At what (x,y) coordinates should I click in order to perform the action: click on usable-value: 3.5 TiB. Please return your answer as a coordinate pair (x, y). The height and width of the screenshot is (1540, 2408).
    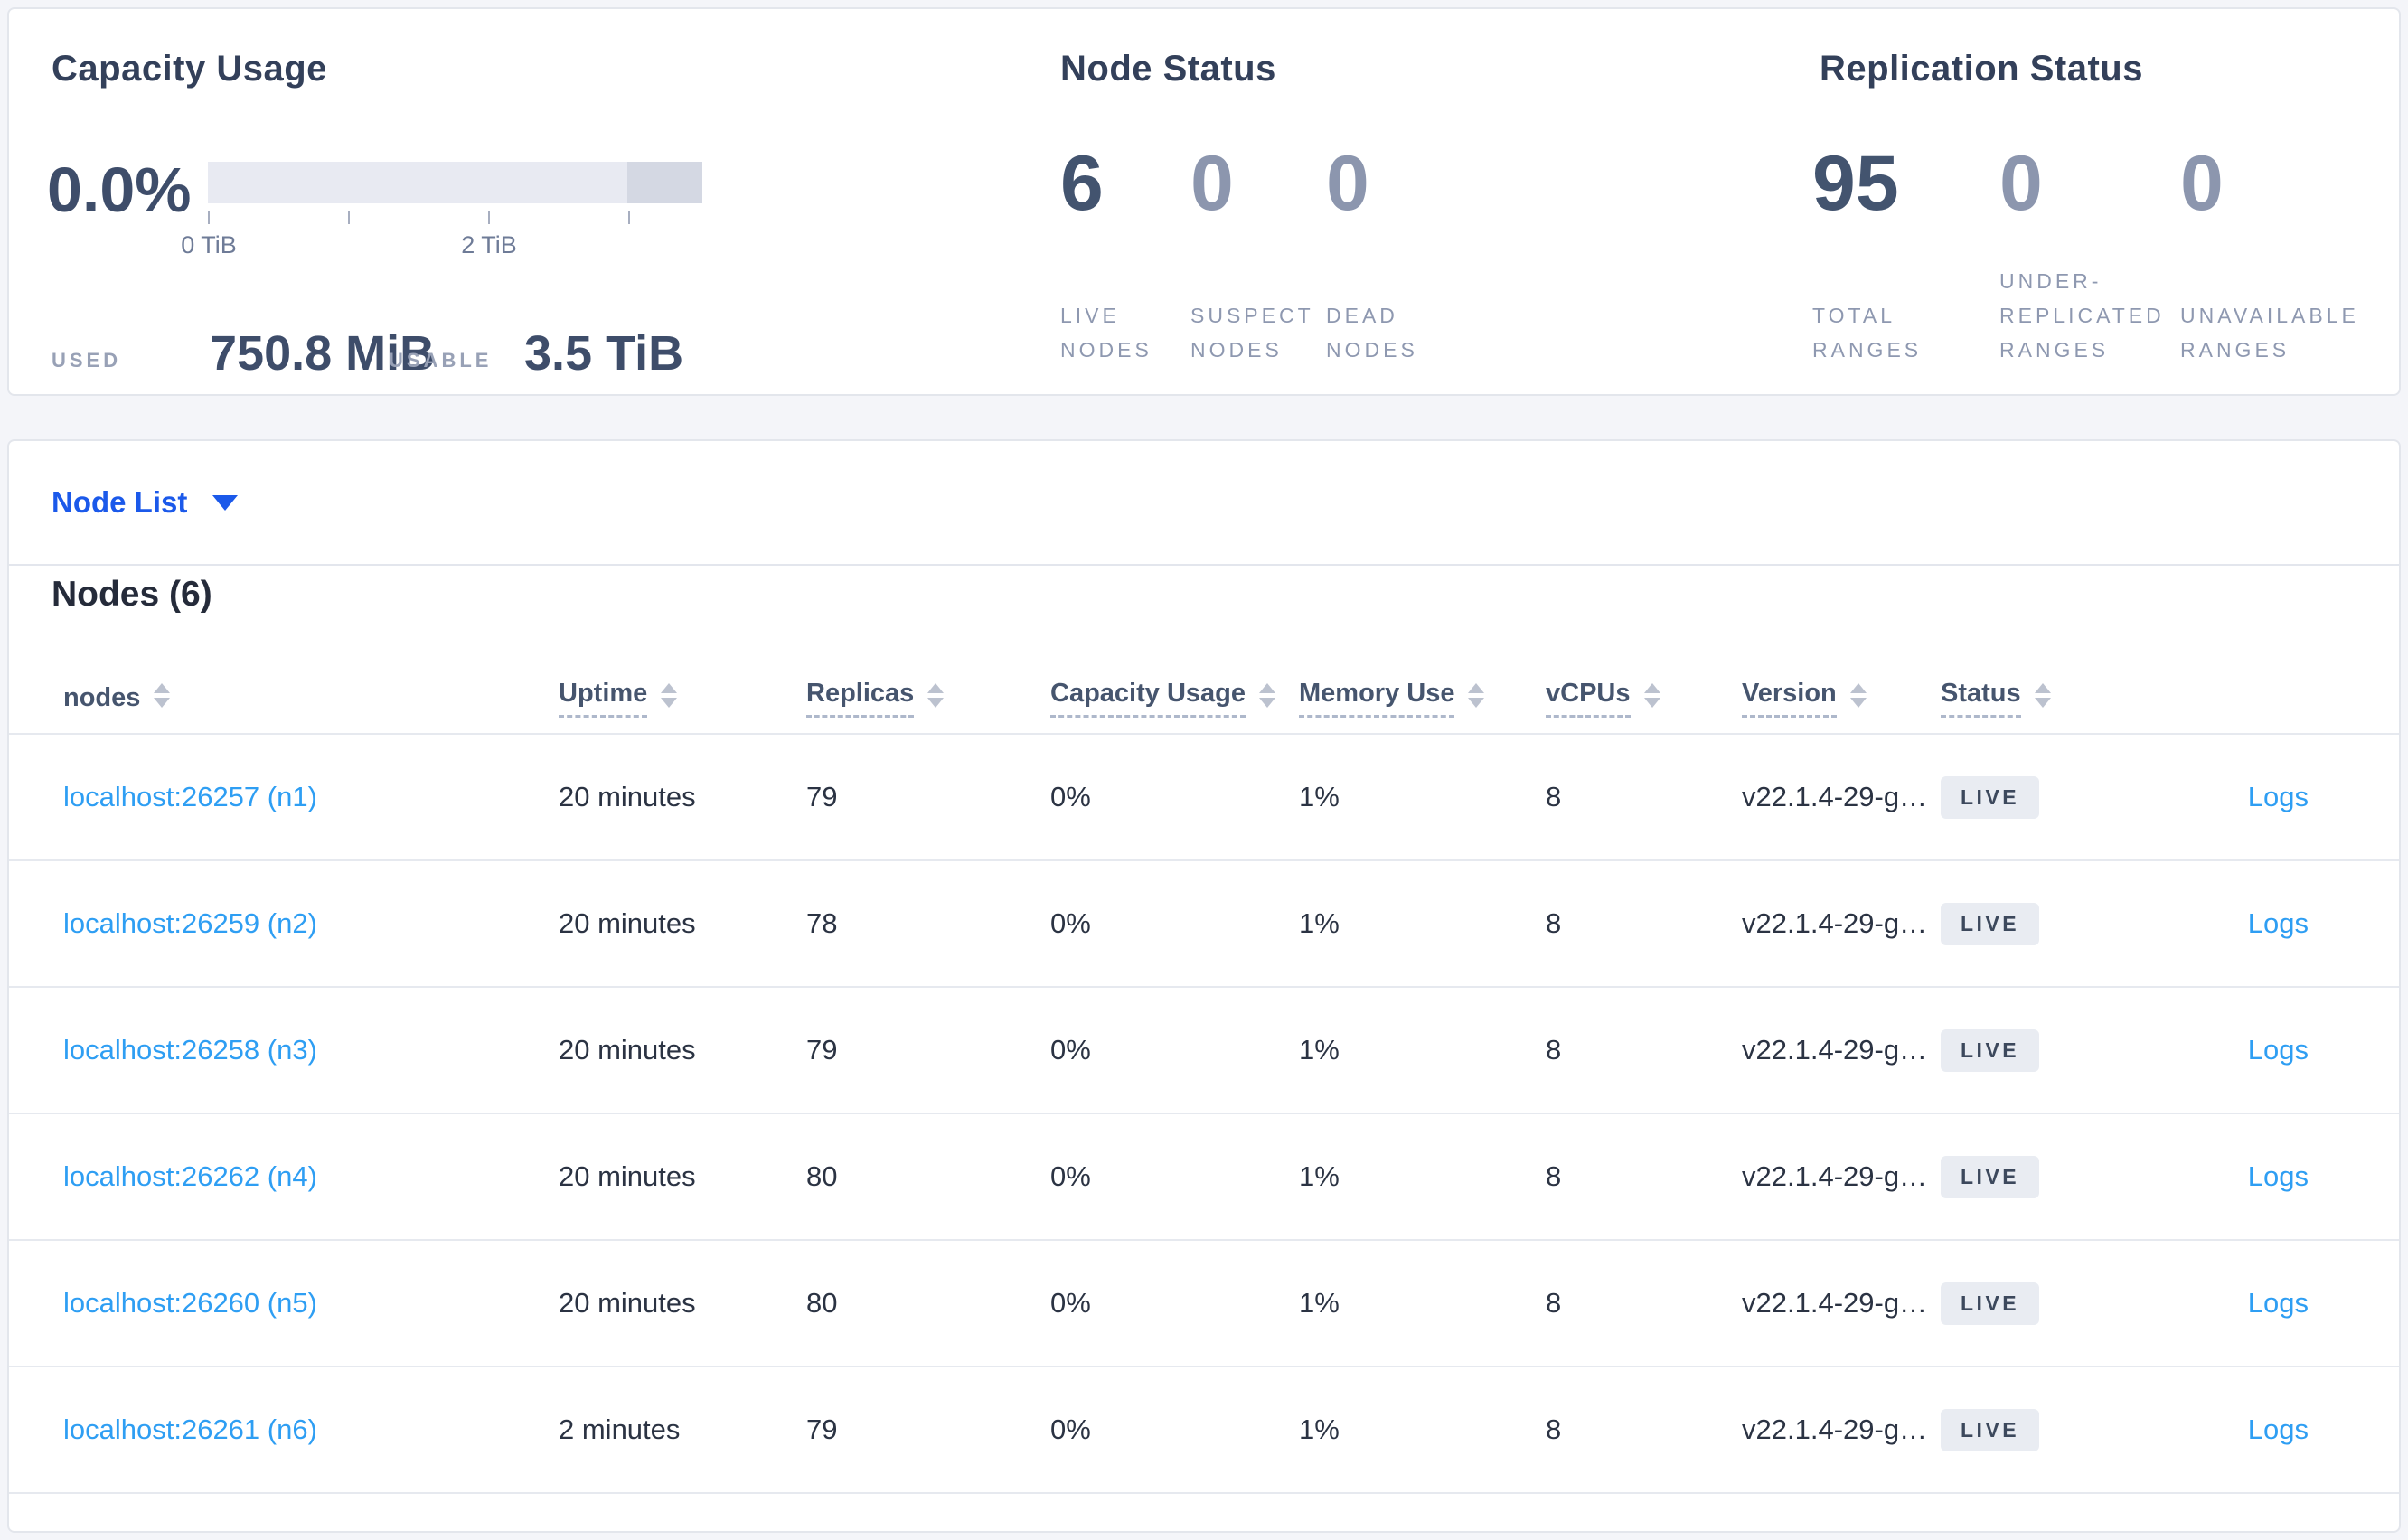
    Looking at the image, I should click on (604, 353).